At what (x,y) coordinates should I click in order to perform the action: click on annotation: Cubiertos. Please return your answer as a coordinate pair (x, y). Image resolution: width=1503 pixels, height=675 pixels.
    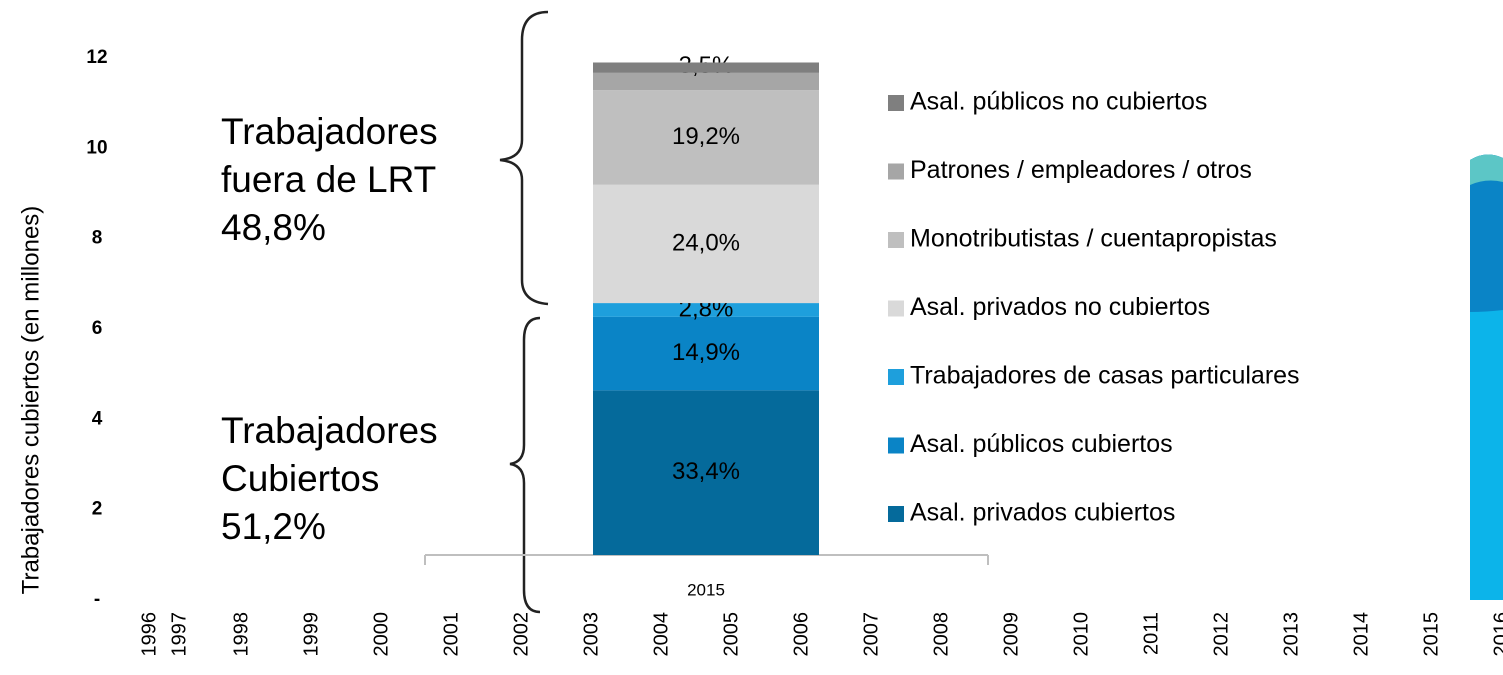
    Looking at the image, I should click on (300, 478).